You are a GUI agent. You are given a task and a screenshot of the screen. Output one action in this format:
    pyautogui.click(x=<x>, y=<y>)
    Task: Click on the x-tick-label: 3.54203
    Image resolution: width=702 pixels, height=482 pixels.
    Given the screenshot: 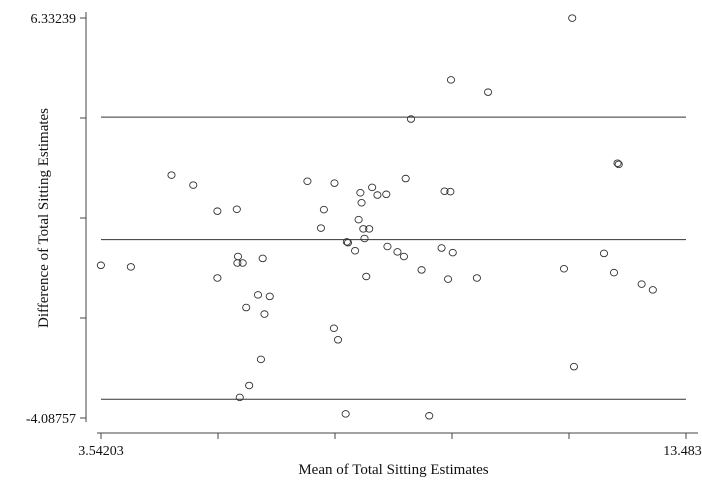 What is the action you would take?
    pyautogui.click(x=101, y=451)
    